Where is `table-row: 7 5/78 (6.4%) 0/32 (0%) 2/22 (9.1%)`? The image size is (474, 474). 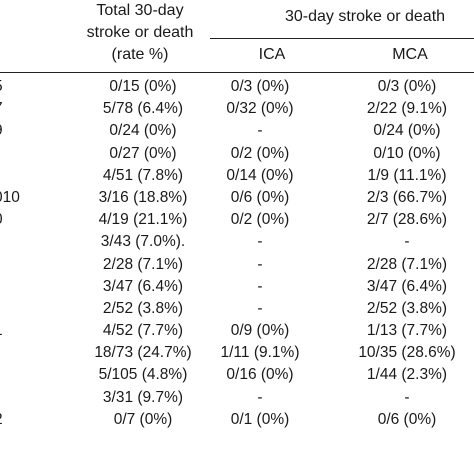
table-row: 7 5/78 (6.4%) 0/32 (0%) 2/22 (9.1%) is located at coordinates (237, 109).